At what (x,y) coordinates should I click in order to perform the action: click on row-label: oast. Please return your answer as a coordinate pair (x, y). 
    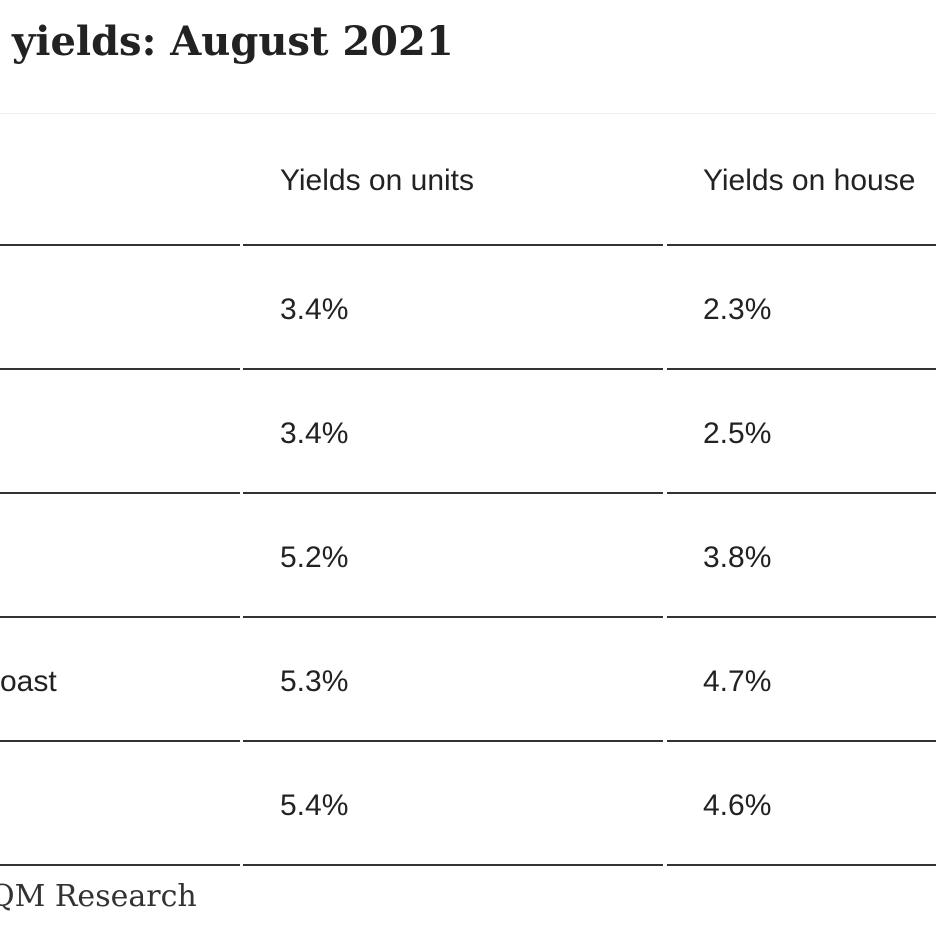
    Looking at the image, I should click on (28, 681).